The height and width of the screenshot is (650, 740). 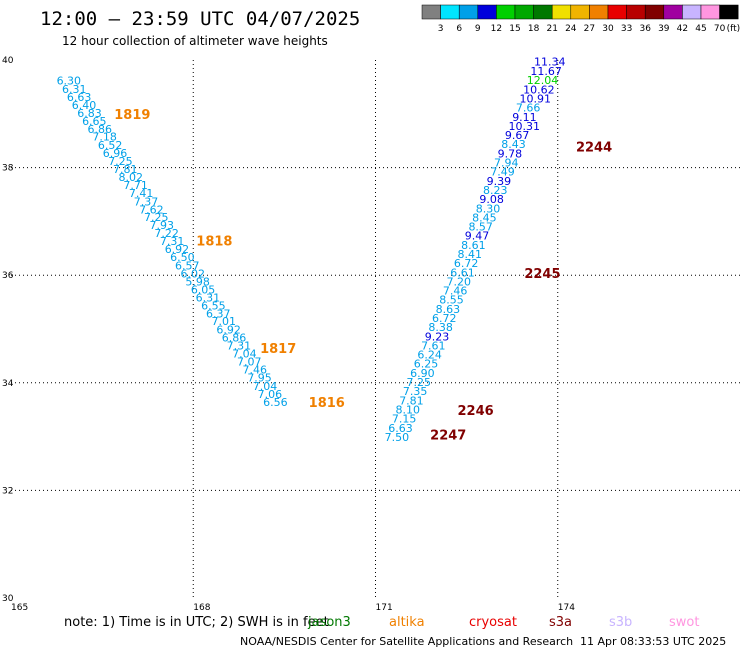 What do you see at coordinates (620, 622) in the screenshot?
I see `satellite-name: s3b` at bounding box center [620, 622].